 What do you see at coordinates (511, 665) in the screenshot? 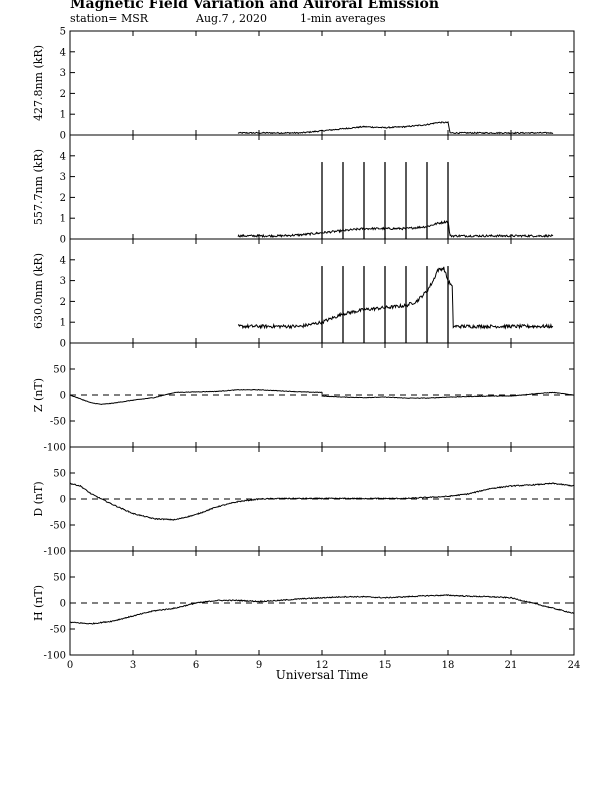
I see `xtick-label: 21` at bounding box center [511, 665].